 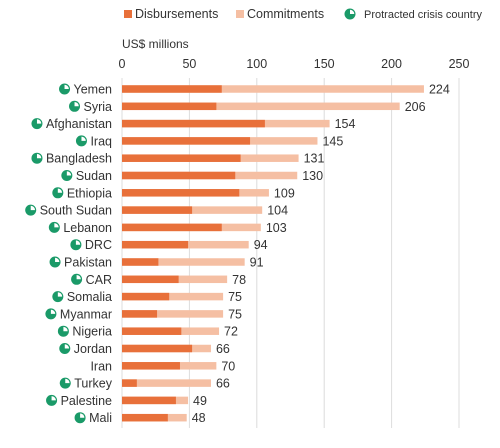 What do you see at coordinates (89, 297) in the screenshot?
I see `category-label: Somalia` at bounding box center [89, 297].